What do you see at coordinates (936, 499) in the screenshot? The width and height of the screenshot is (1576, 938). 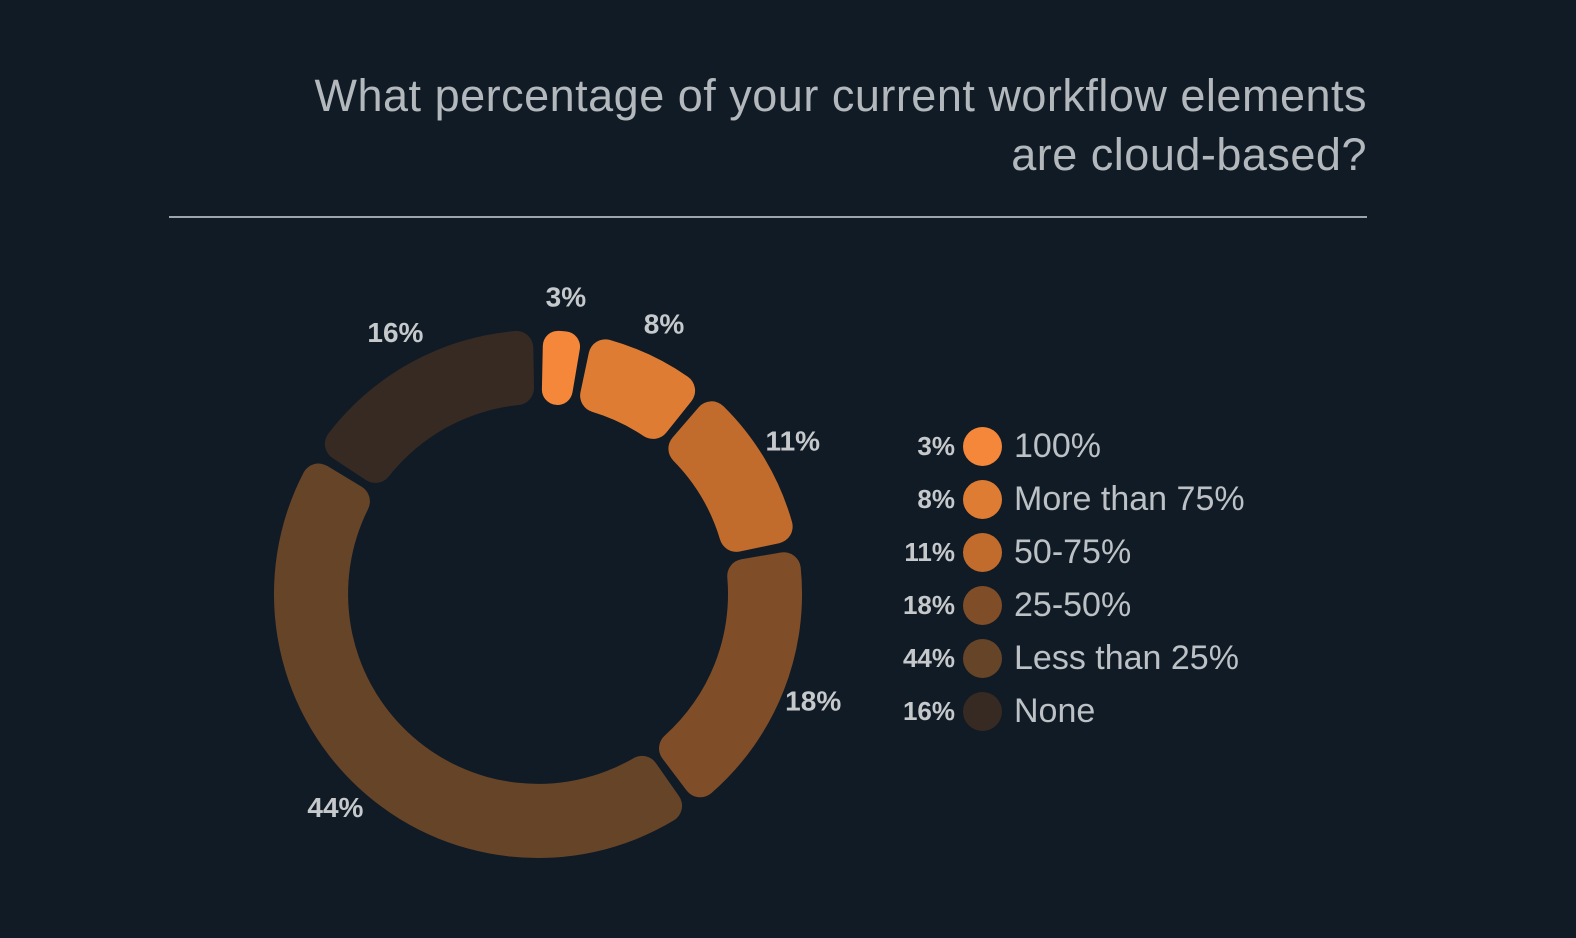 I see `legend-value-label: 8%` at bounding box center [936, 499].